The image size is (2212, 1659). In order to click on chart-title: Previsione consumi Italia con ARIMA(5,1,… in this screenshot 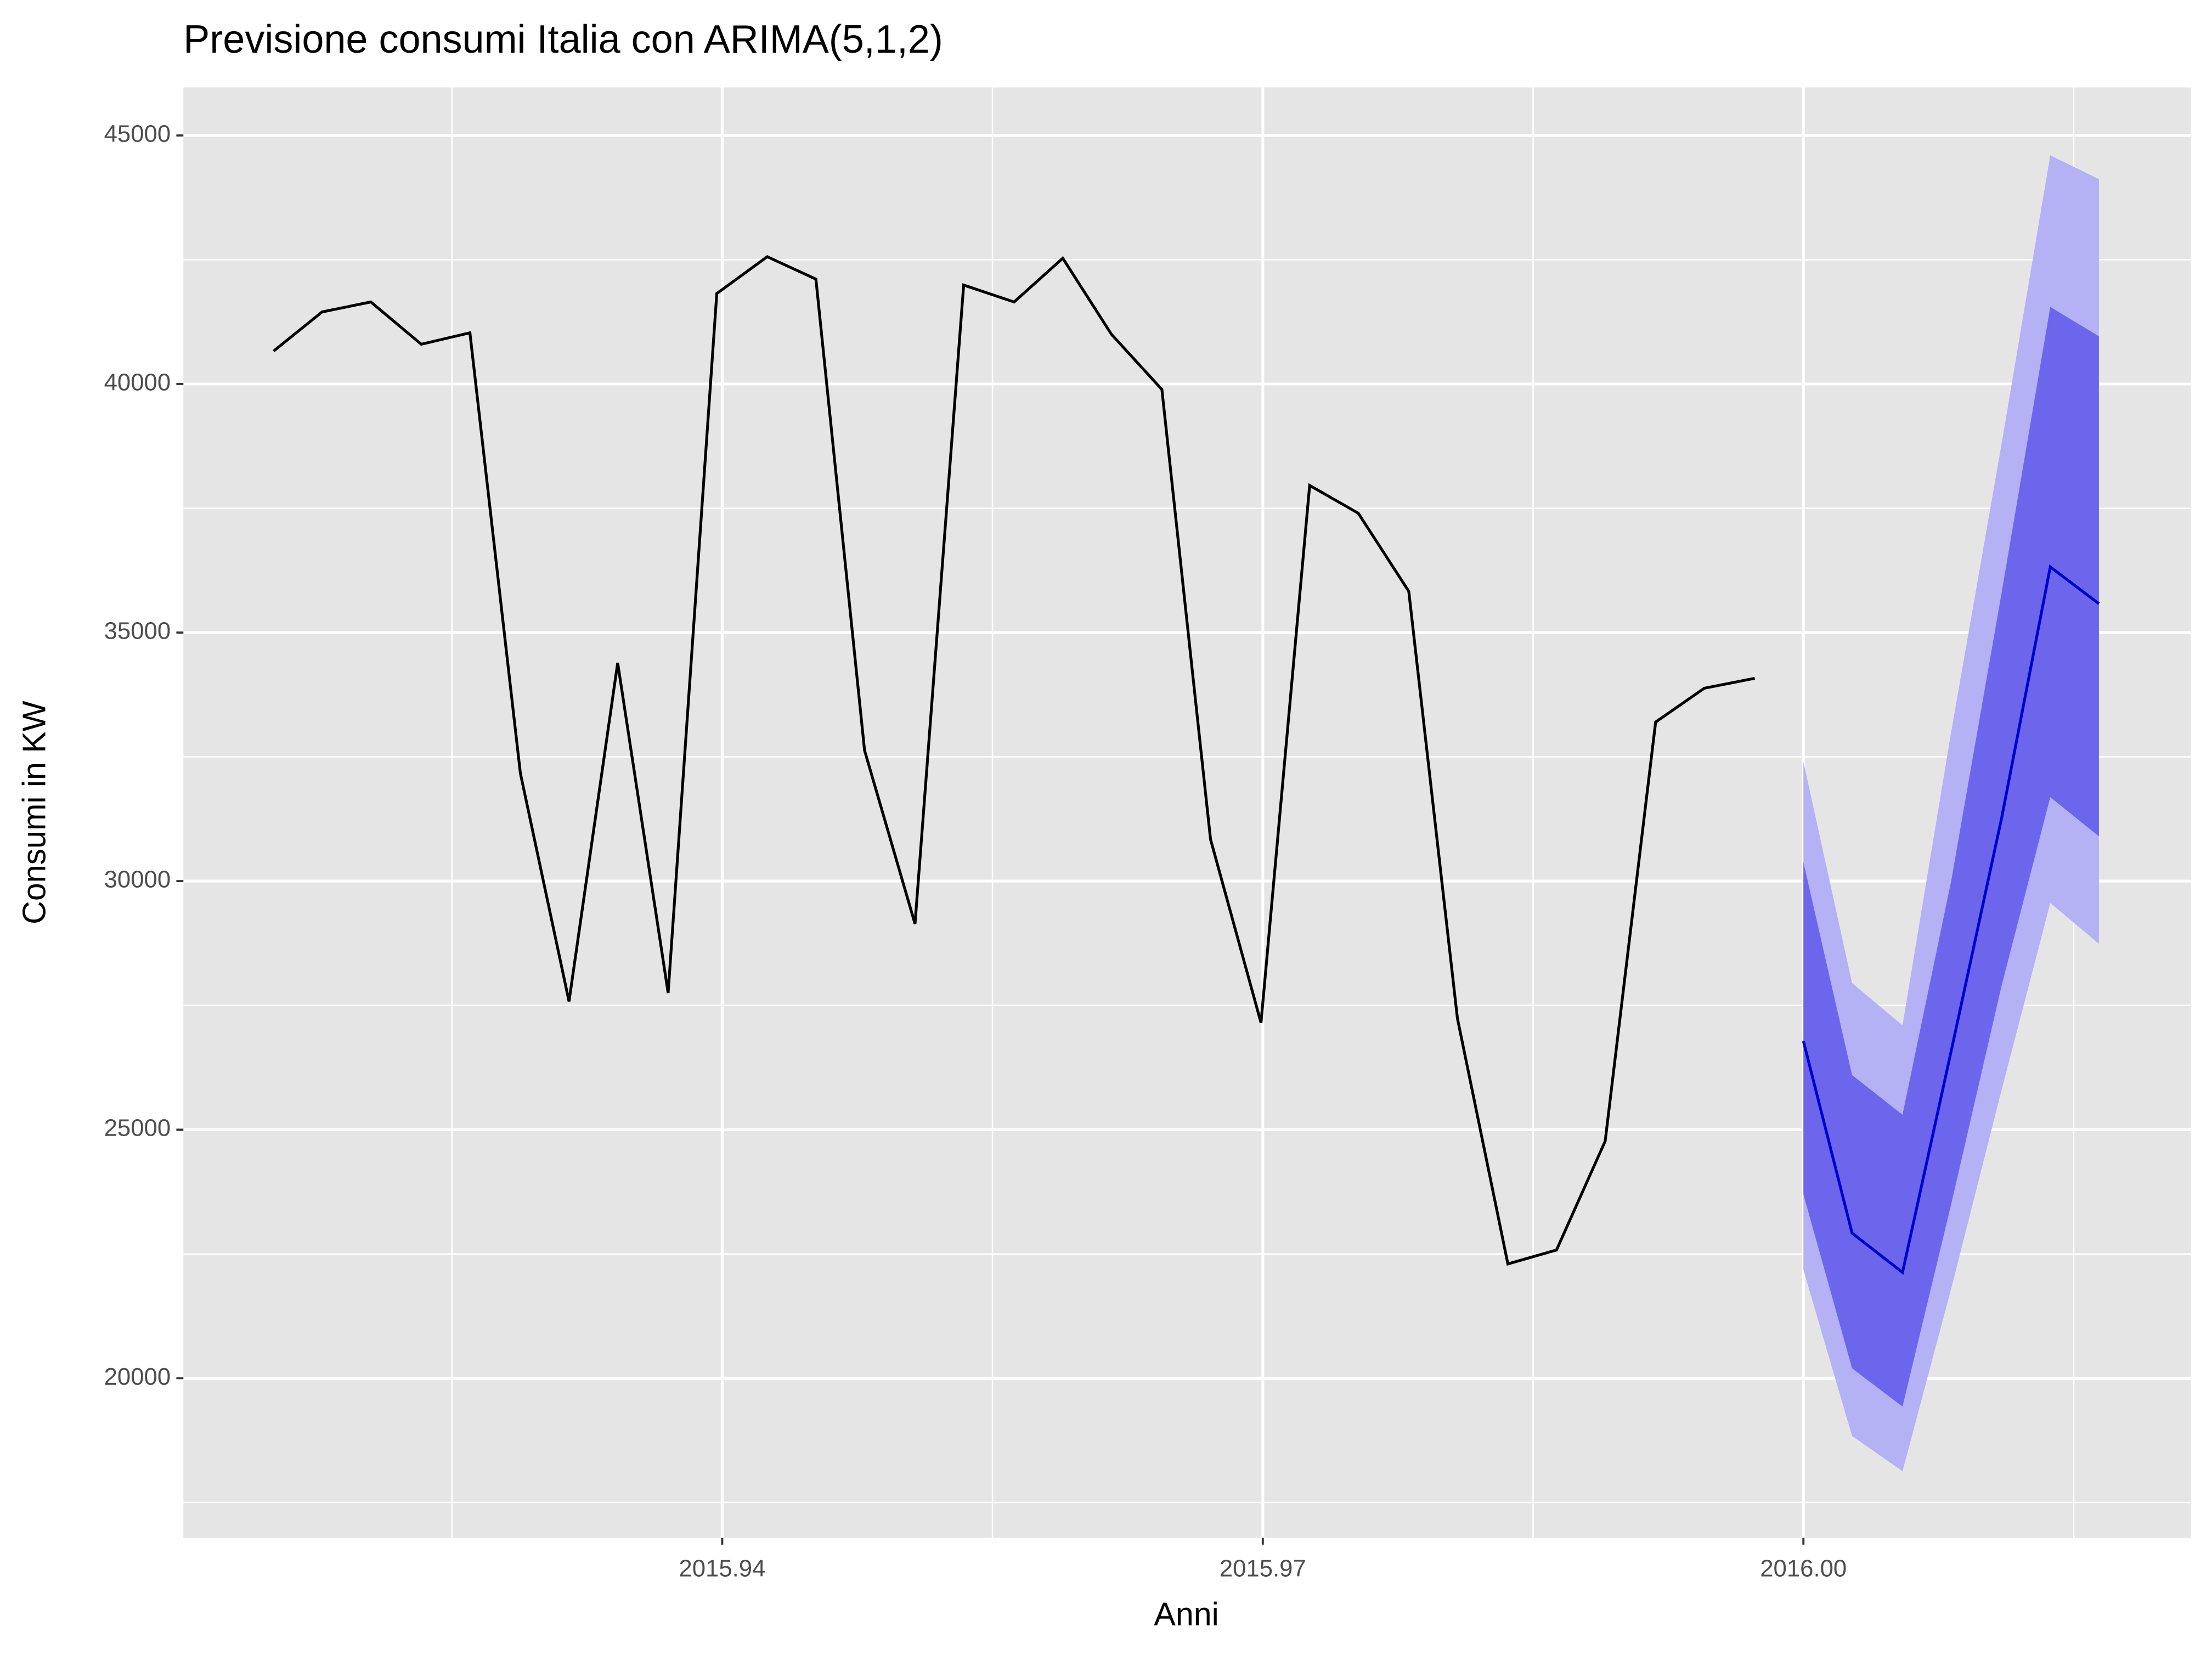, I will do `click(563, 39)`.